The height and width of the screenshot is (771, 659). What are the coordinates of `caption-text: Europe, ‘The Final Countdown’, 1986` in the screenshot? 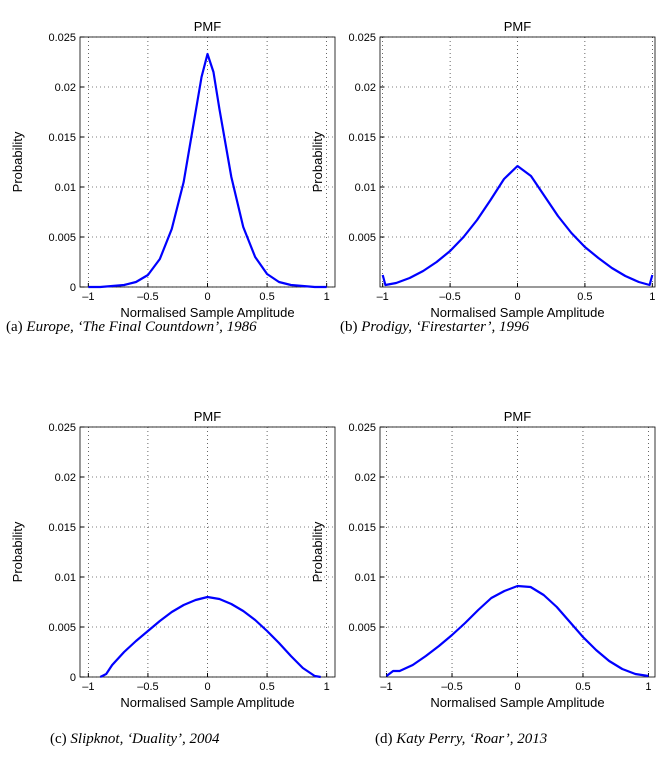 It's located at (141, 327).